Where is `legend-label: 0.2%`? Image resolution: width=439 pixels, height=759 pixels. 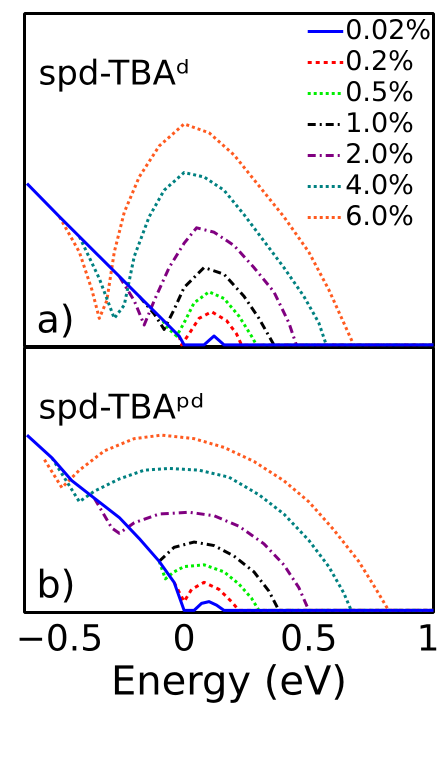 legend-label: 0.2% is located at coordinates (379, 61).